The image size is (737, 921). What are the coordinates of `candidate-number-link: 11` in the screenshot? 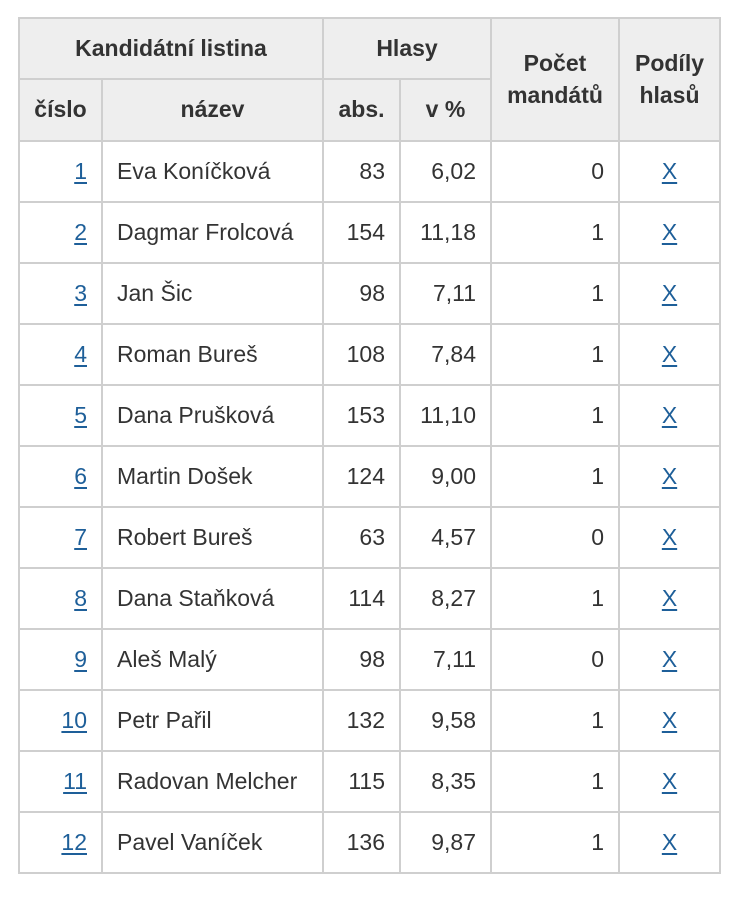 It's located at (75, 780).